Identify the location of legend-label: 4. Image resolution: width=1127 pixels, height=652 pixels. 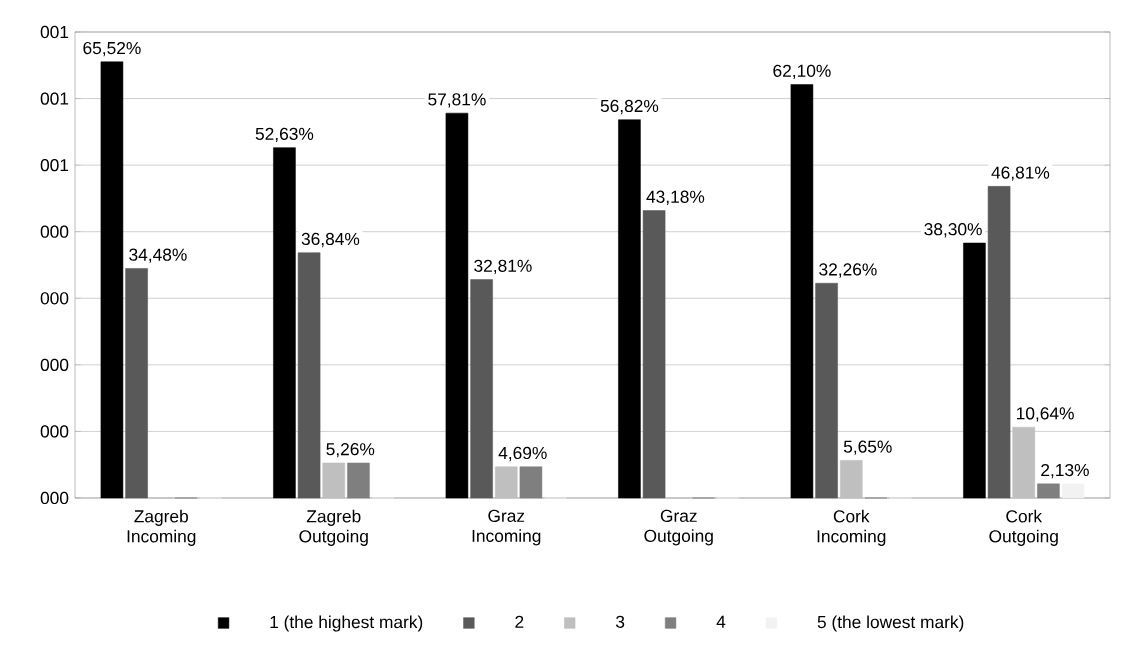
(721, 621).